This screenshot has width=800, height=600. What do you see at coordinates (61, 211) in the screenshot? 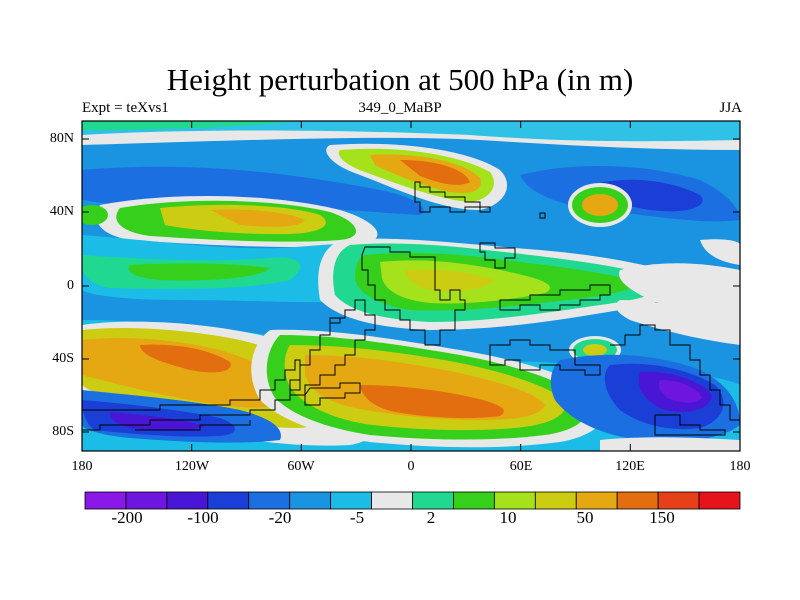
I see `y-tick-40n: 40N` at bounding box center [61, 211].